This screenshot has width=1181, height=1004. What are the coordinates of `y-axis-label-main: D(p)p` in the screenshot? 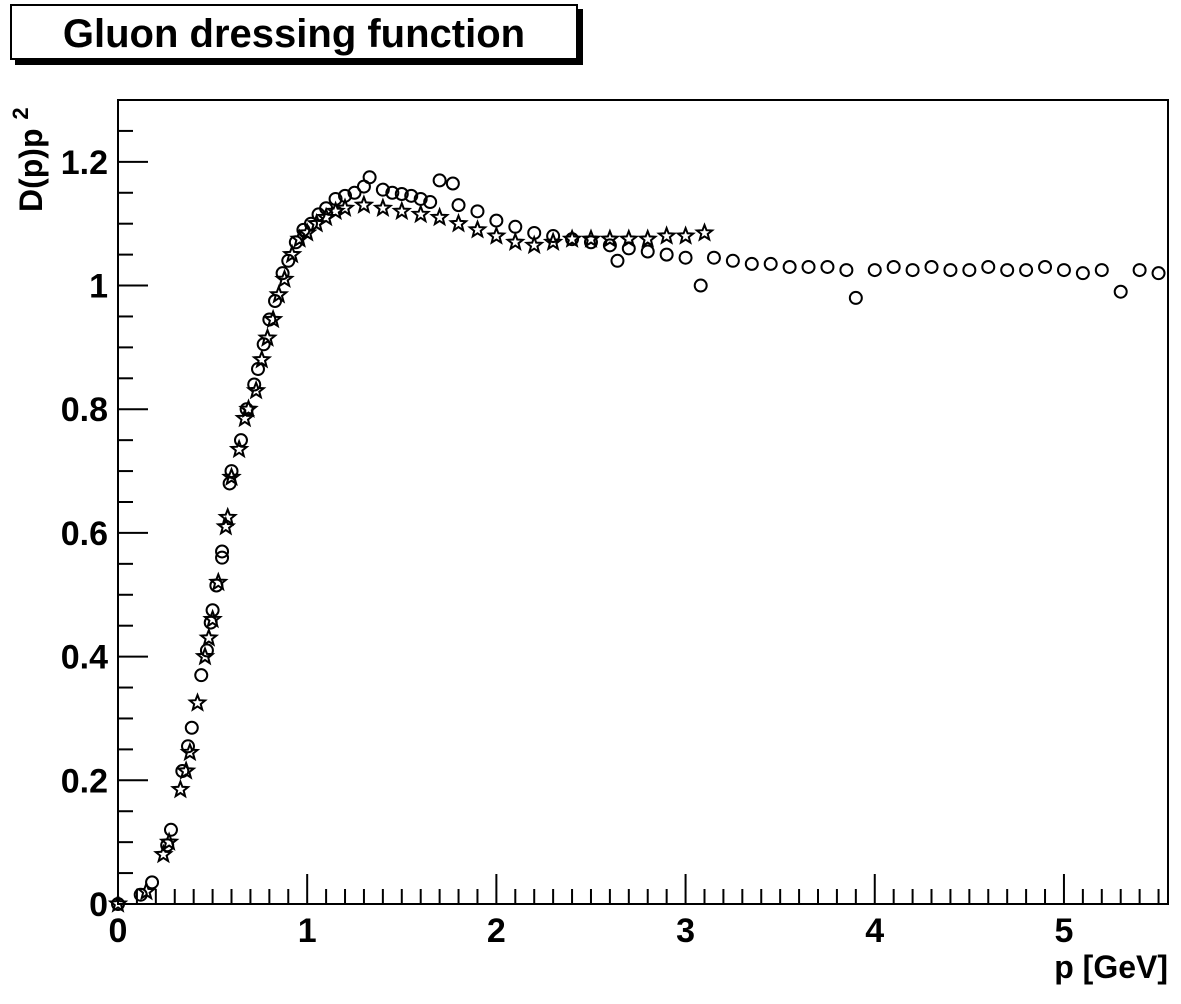 It's located at (31, 170).